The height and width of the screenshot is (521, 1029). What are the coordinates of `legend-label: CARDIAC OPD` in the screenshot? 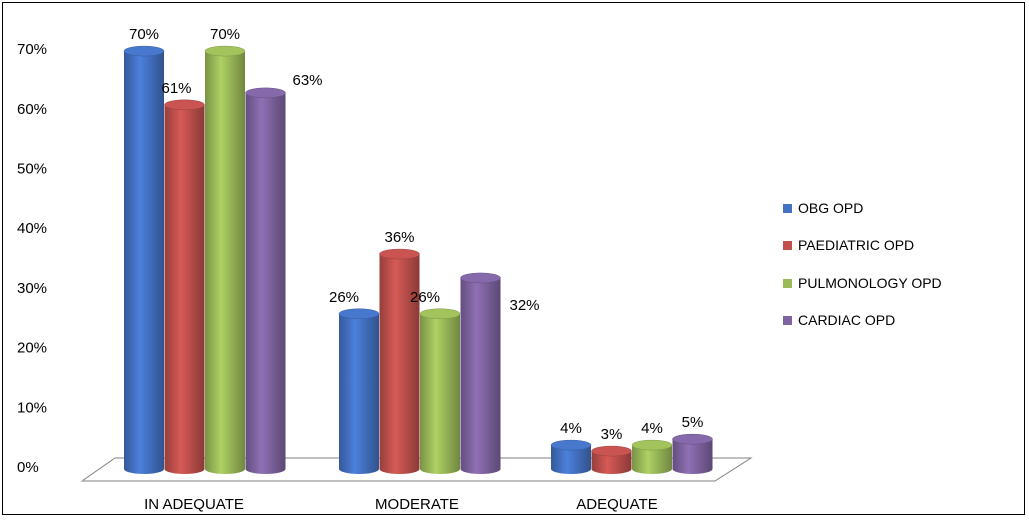 It's located at (846, 320).